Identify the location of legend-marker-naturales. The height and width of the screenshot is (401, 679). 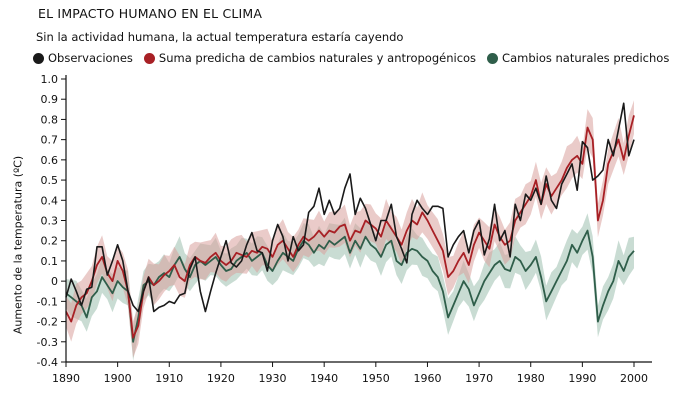
(493, 58).